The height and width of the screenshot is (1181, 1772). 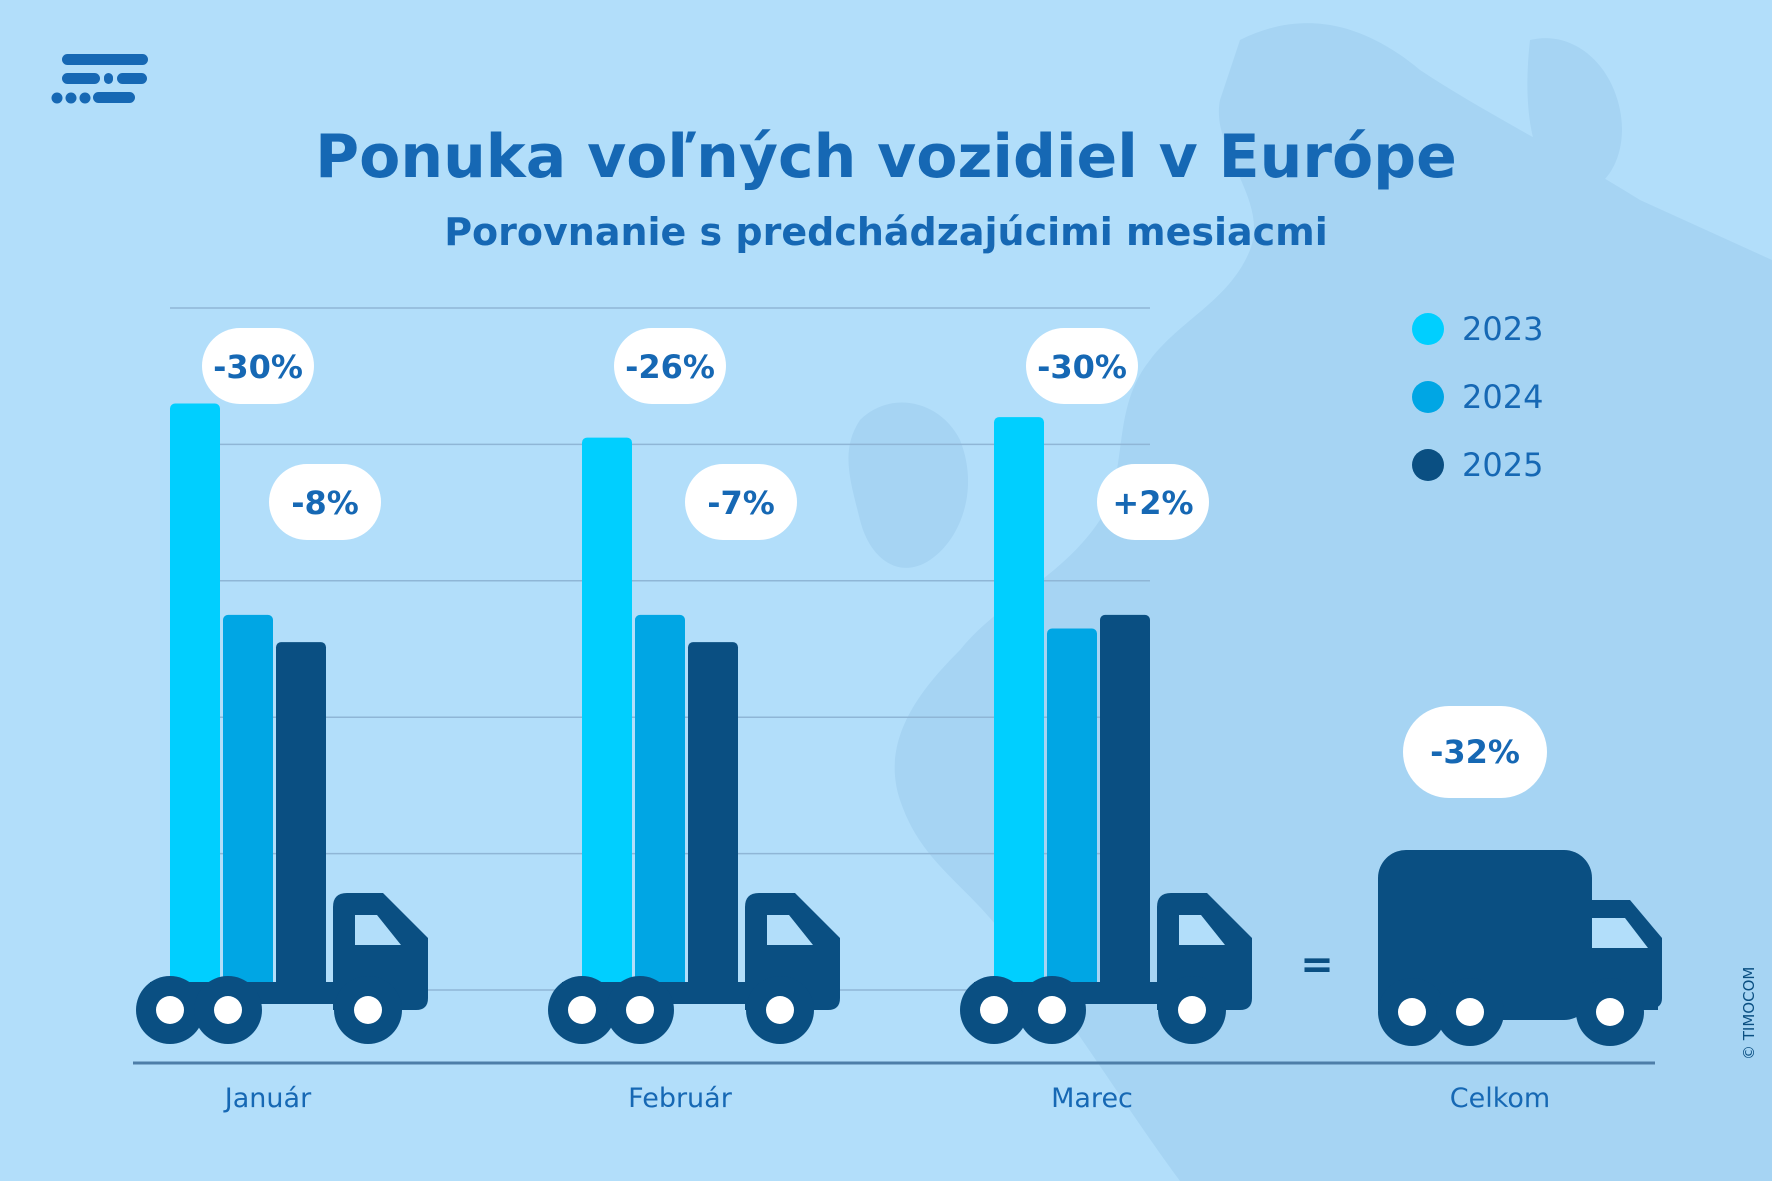 I want to click on total-change-label: -32%, so click(x=1475, y=752).